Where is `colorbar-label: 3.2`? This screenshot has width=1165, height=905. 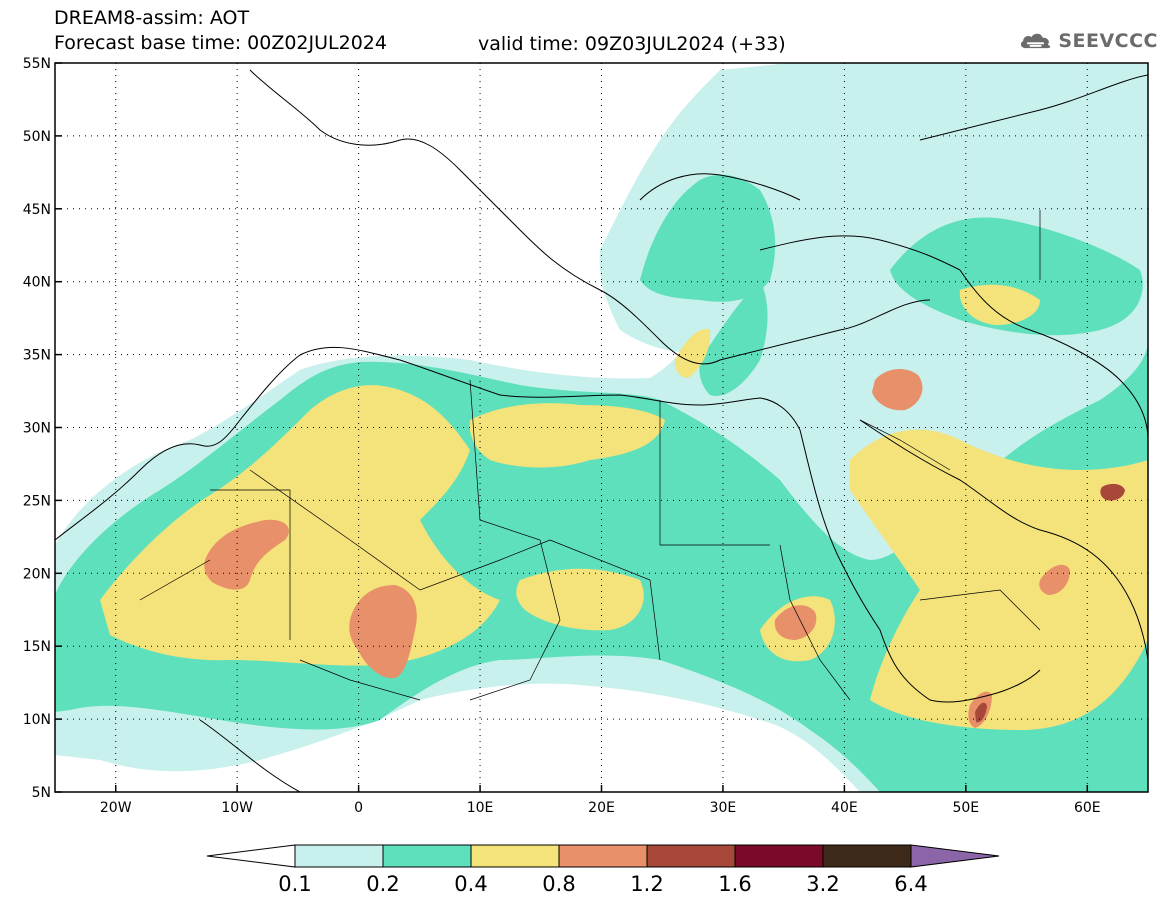 colorbar-label: 3.2 is located at coordinates (822, 884).